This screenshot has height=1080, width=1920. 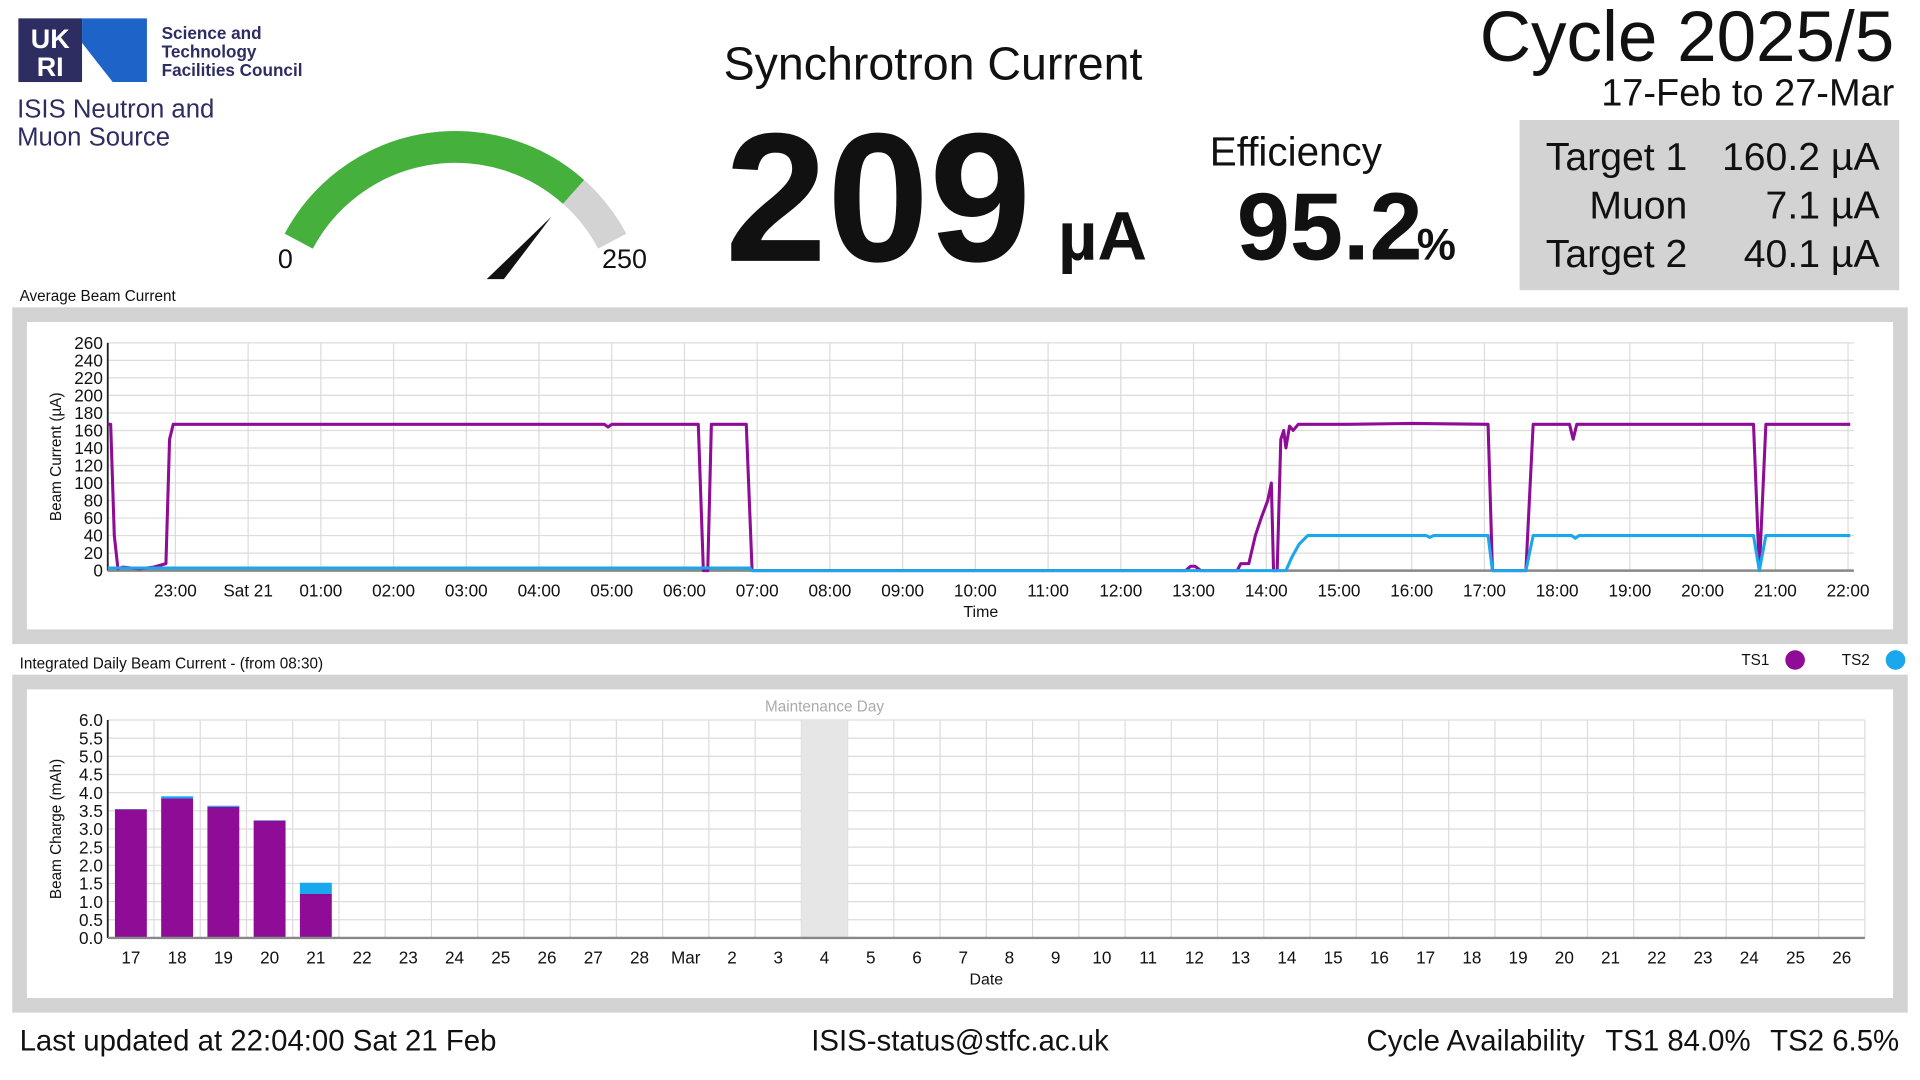 What do you see at coordinates (56, 456) in the screenshot?
I see `y-axis-title: Beam Current (µA)` at bounding box center [56, 456].